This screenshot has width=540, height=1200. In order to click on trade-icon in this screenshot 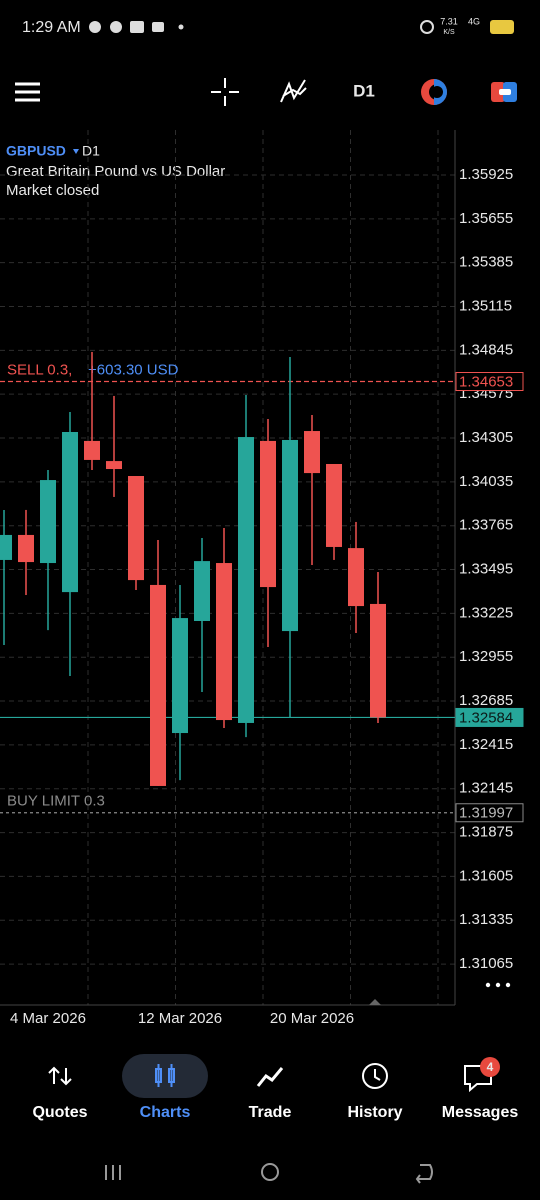, I will do `click(270, 1077)`.